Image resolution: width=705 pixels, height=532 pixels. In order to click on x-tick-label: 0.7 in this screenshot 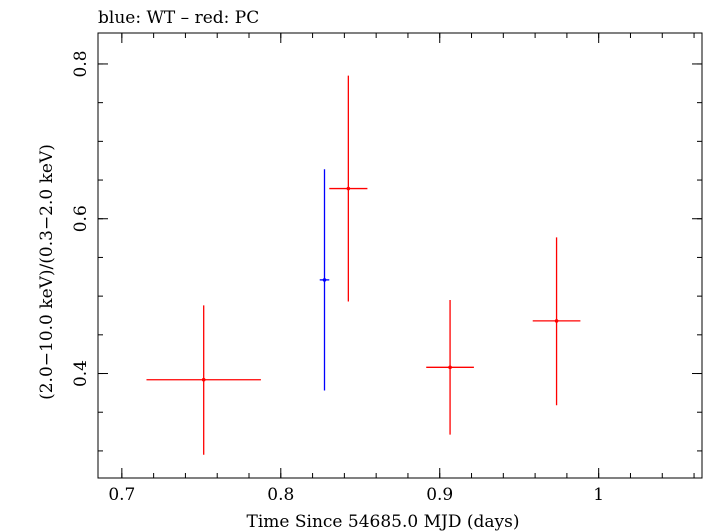, I will do `click(121, 495)`.